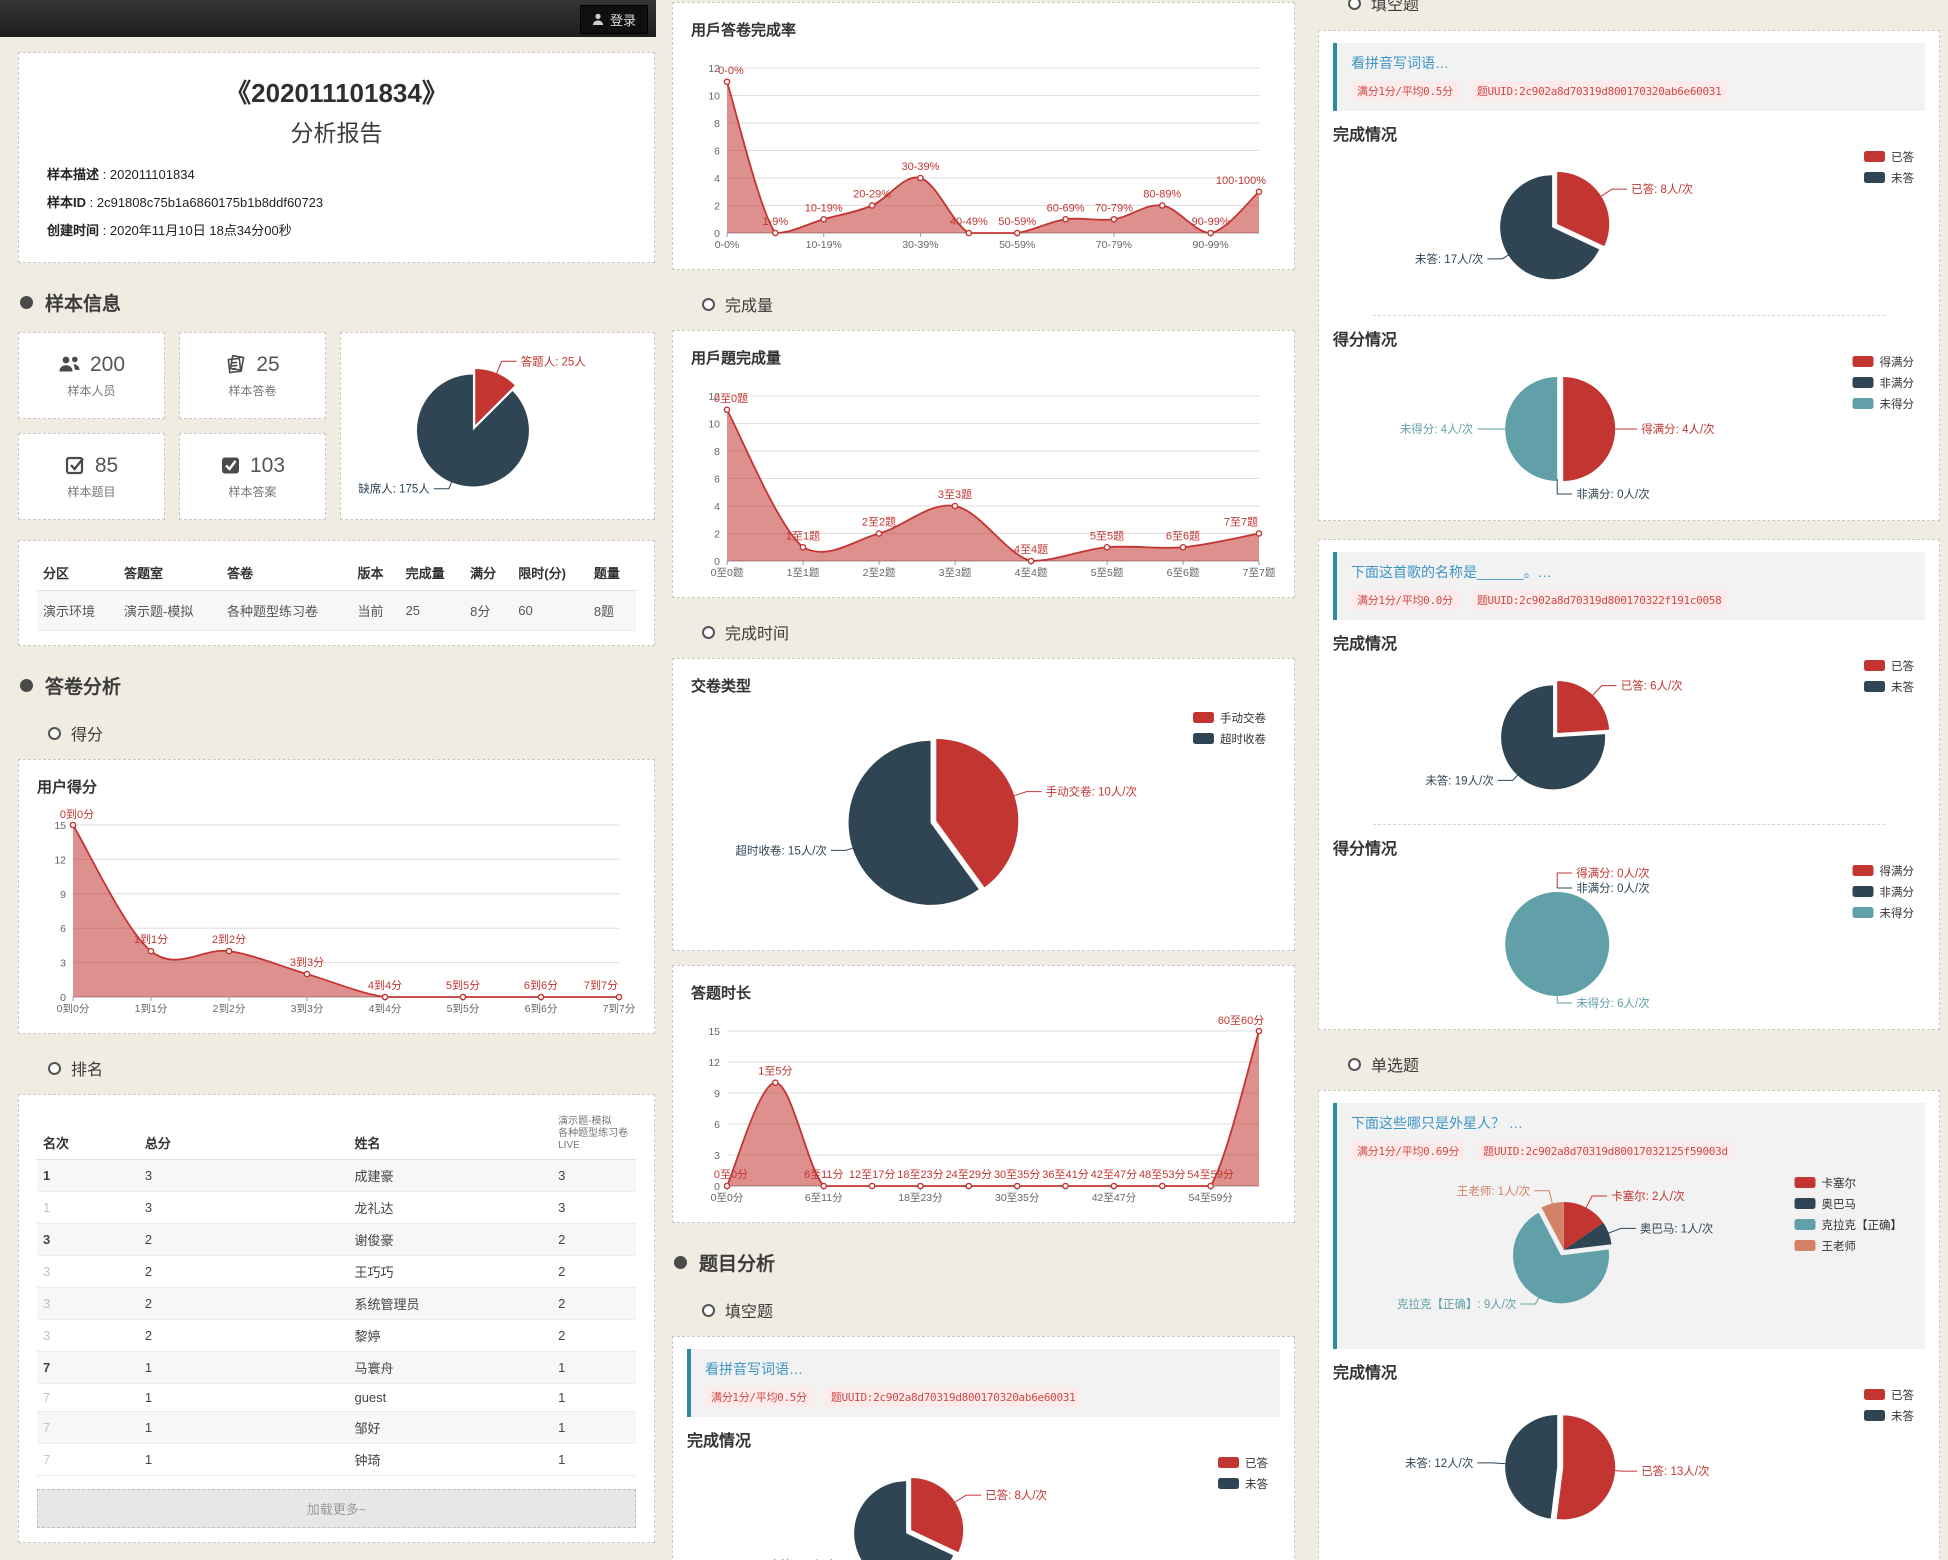  I want to click on svg-text: 未得分, so click(1897, 913).